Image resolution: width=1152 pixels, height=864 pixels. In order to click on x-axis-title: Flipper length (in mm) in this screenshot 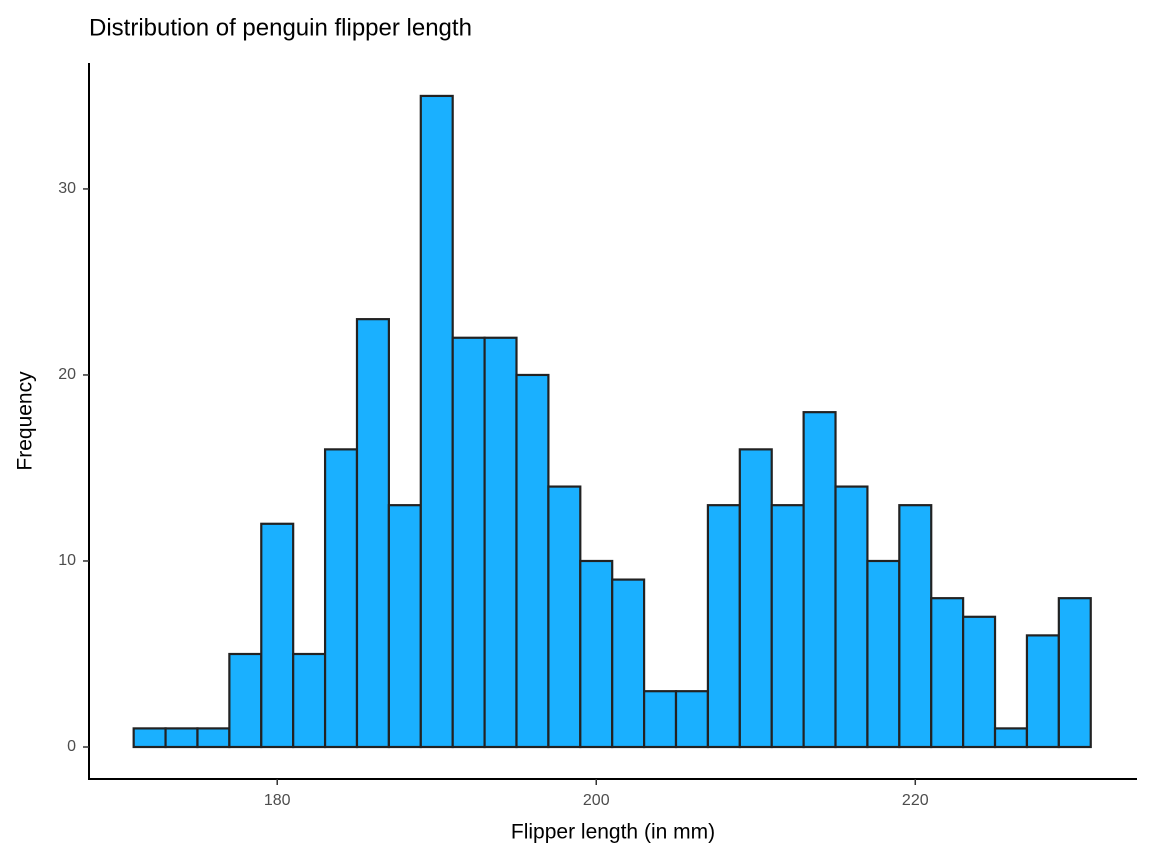, I will do `click(613, 832)`.